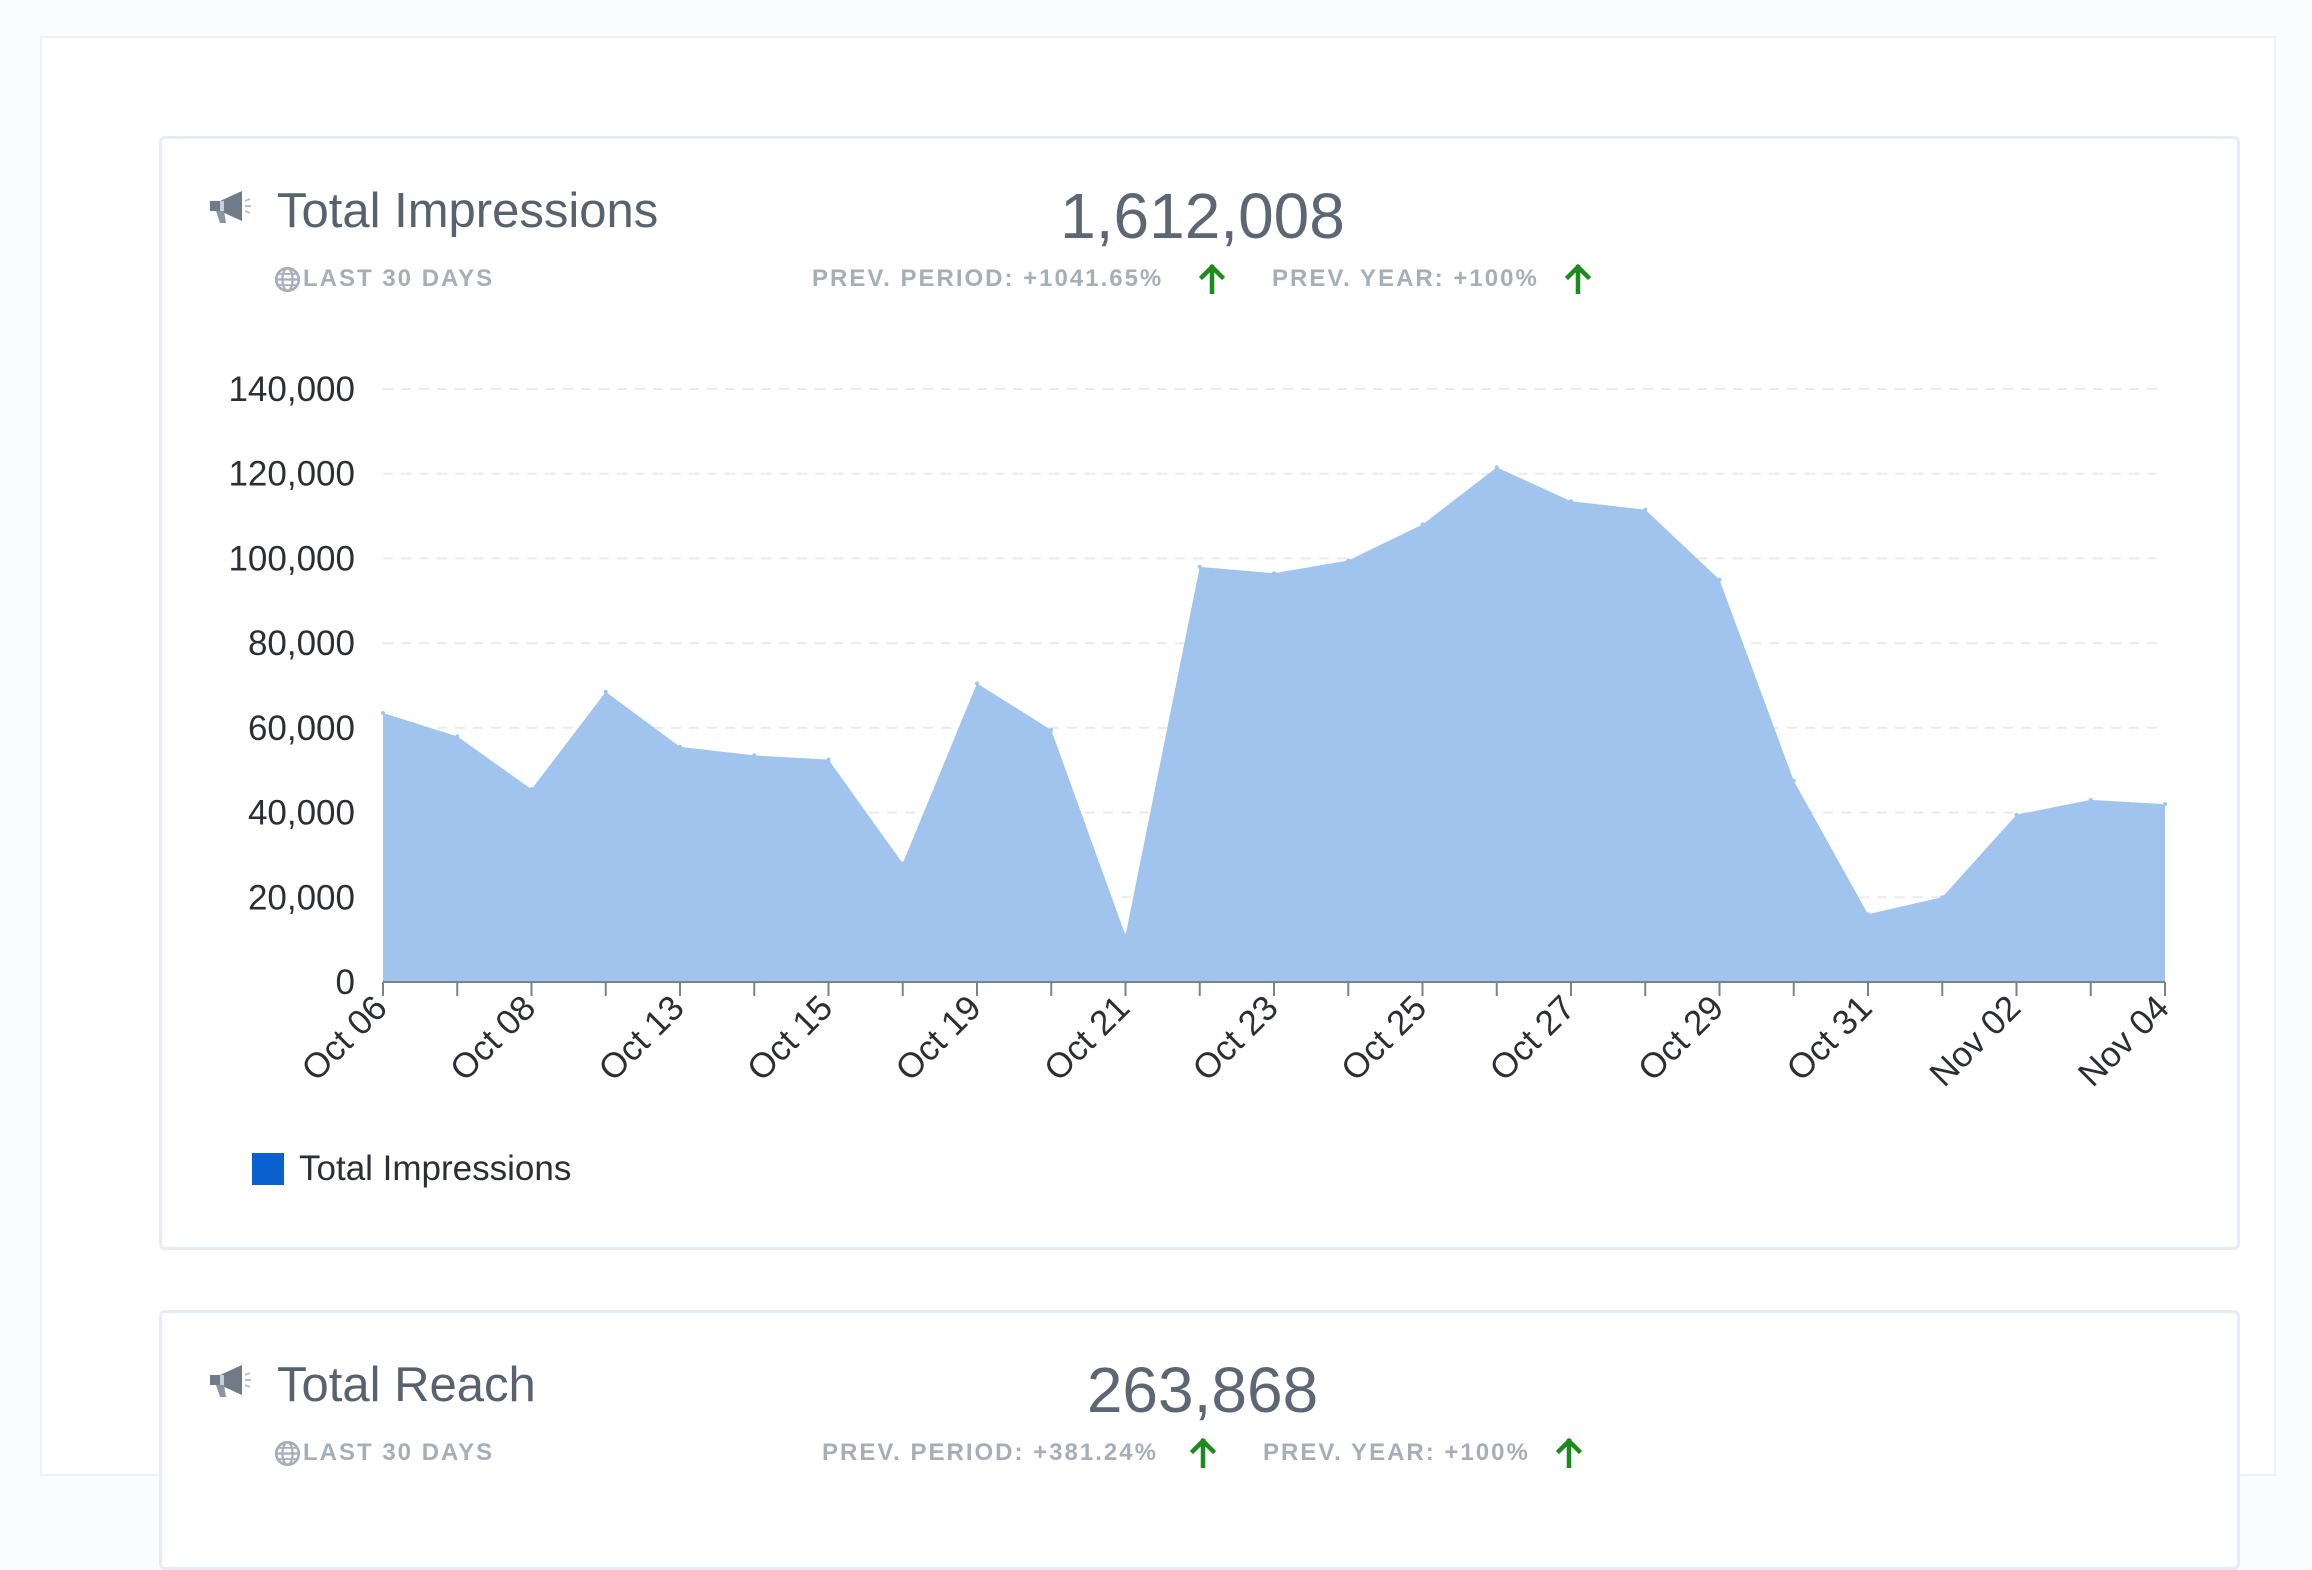  What do you see at coordinates (2124, 1041) in the screenshot?
I see `x-tick-label: Nov 04` at bounding box center [2124, 1041].